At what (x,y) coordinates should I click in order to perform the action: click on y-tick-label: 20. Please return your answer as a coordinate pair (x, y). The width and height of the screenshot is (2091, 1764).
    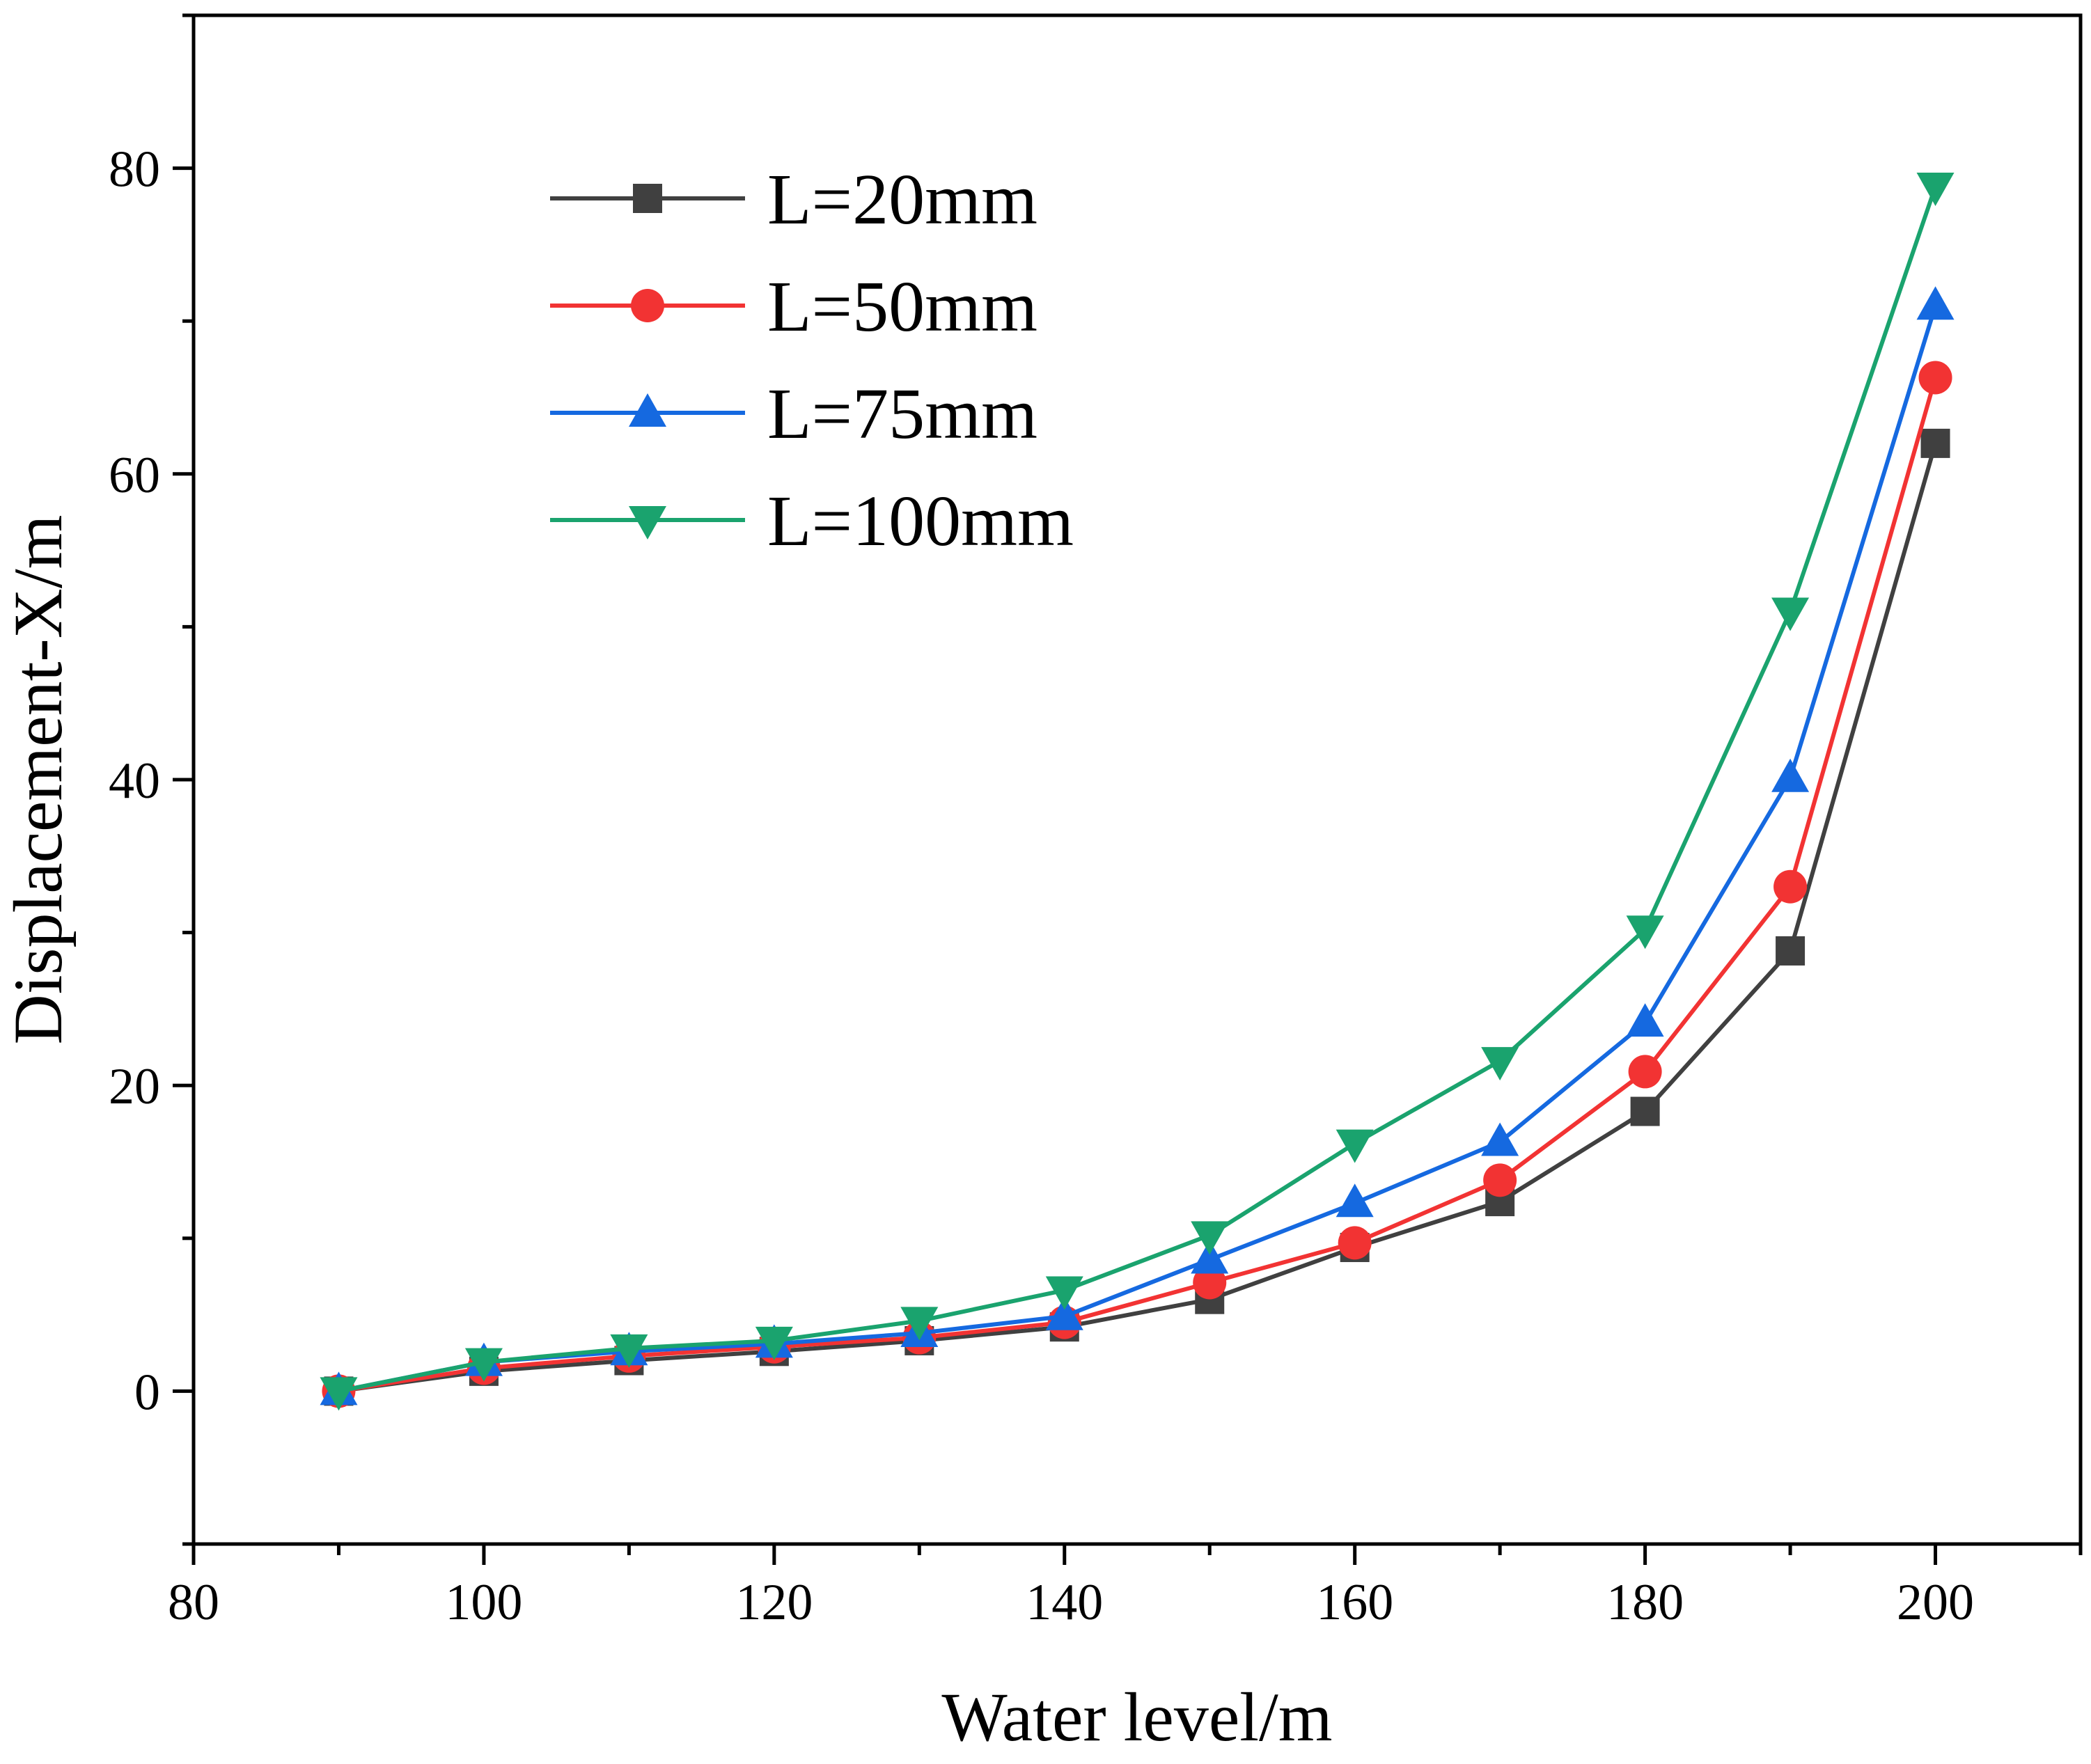
    Looking at the image, I should click on (134, 1086).